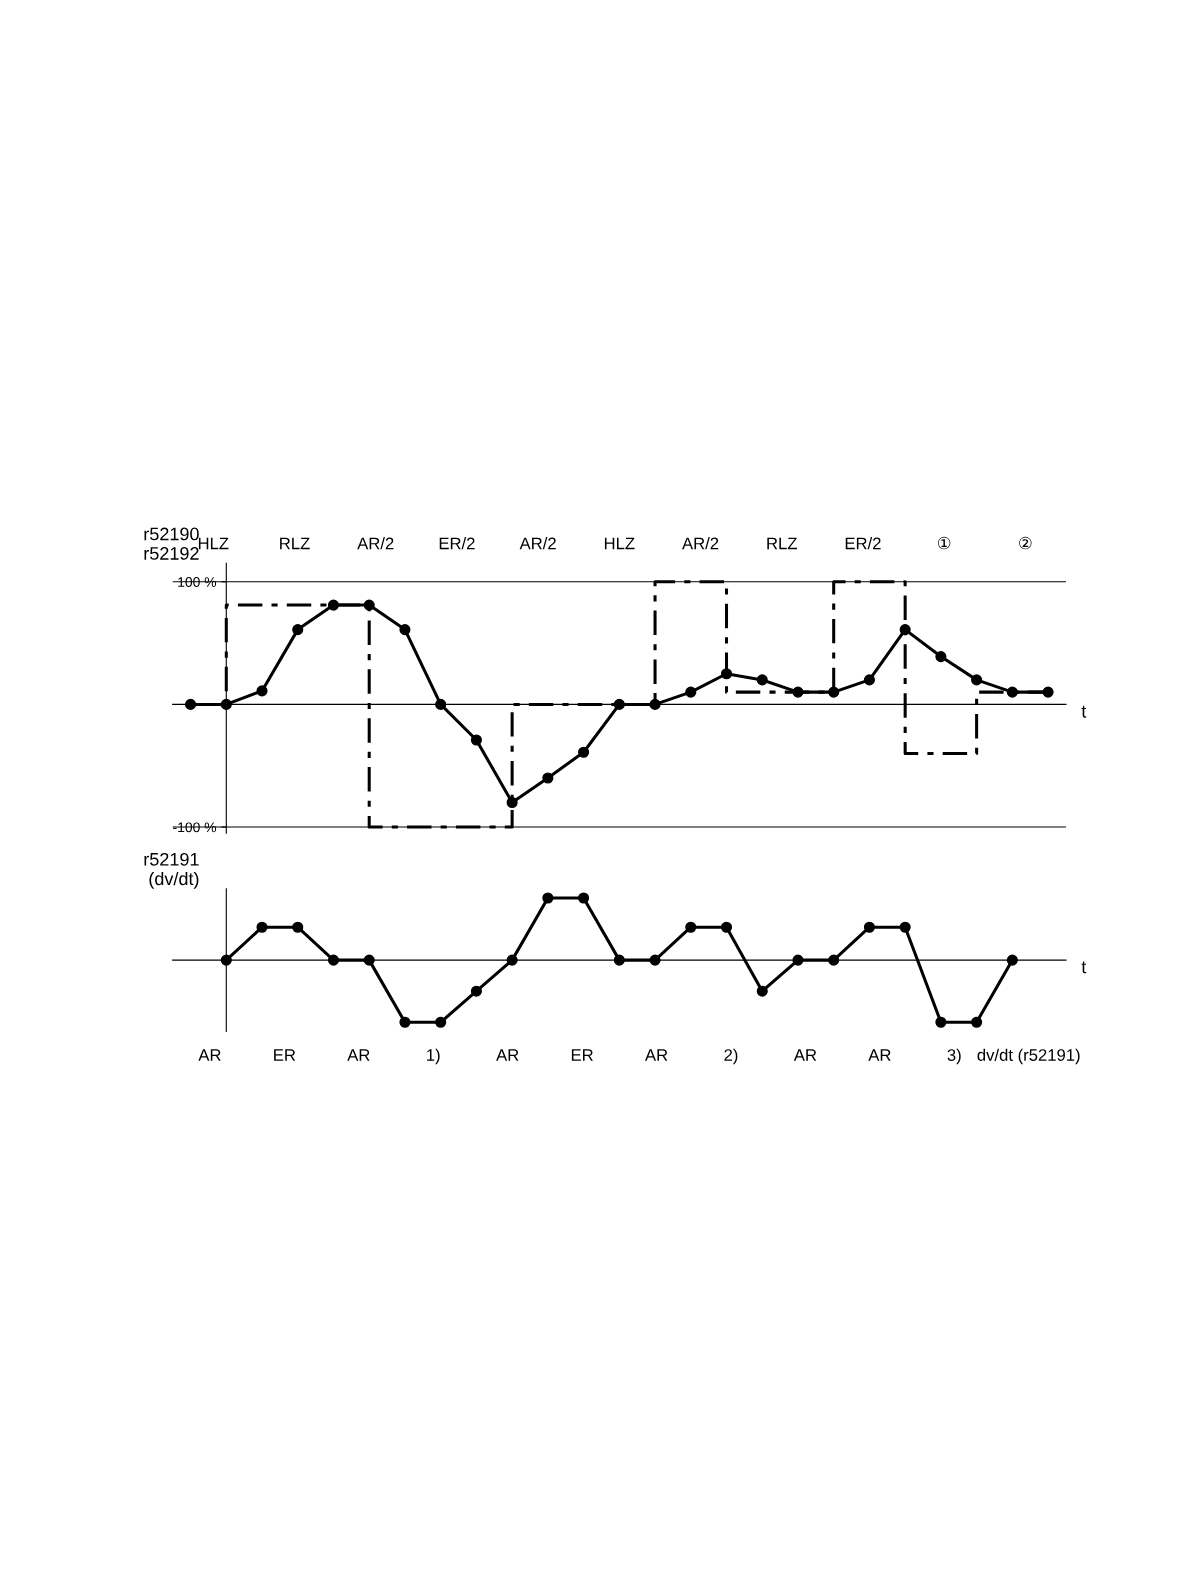 This screenshot has width=1191, height=1587. What do you see at coordinates (171, 870) in the screenshot?
I see `y-axis-title: r52191 (dv/dt)` at bounding box center [171, 870].